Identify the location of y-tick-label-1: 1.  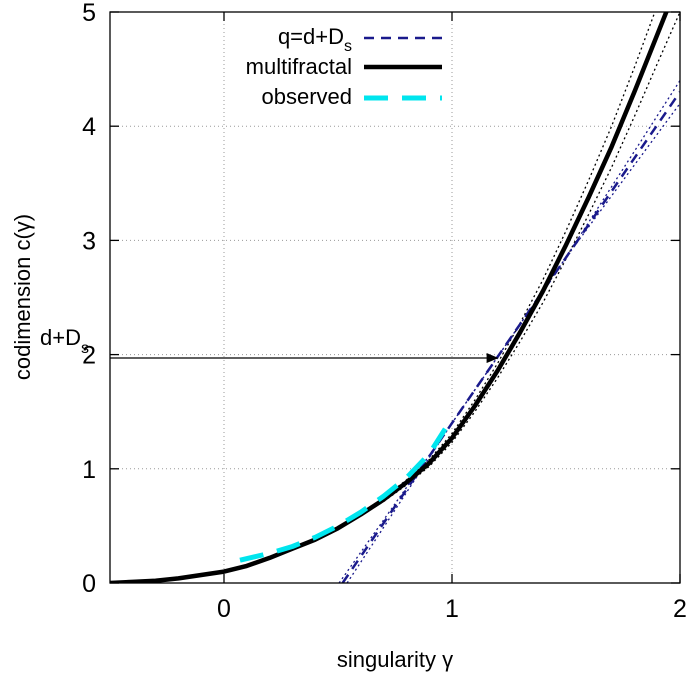
(89, 470).